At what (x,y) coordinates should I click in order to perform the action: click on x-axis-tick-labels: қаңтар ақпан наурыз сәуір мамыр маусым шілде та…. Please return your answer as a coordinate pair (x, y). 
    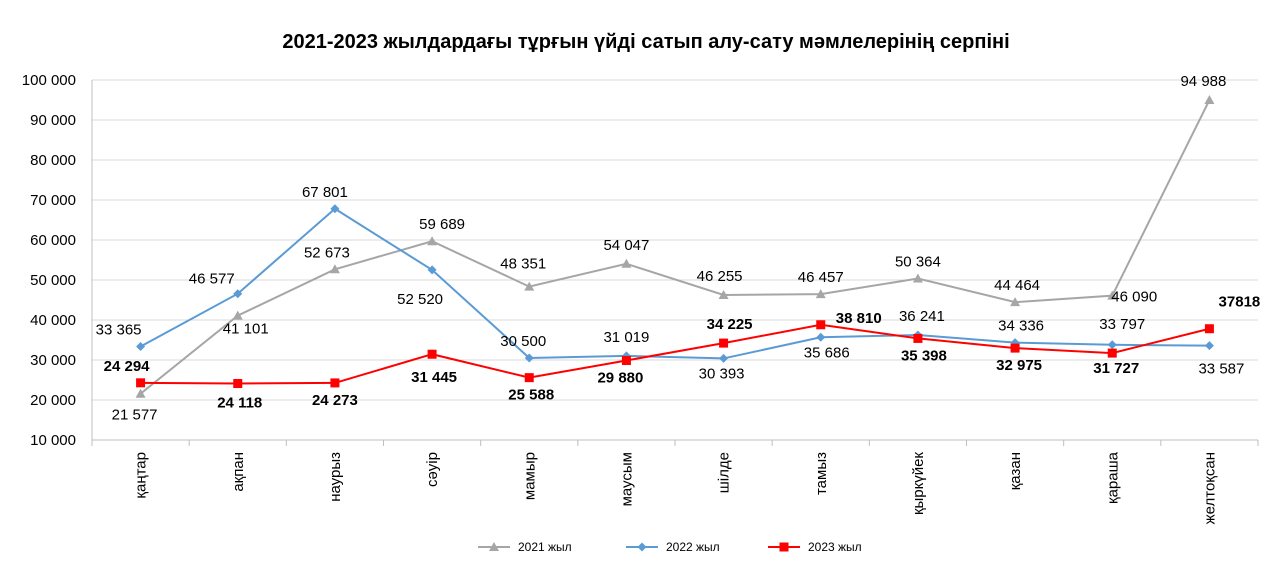
    Looking at the image, I should click on (676, 487).